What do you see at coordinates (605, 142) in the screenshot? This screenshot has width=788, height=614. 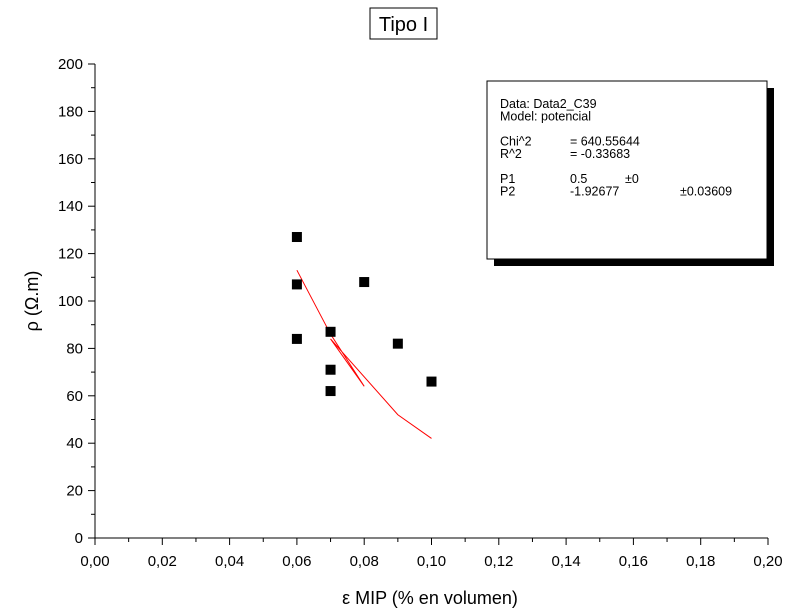 I see `fit-box-value: = 640.55644` at bounding box center [605, 142].